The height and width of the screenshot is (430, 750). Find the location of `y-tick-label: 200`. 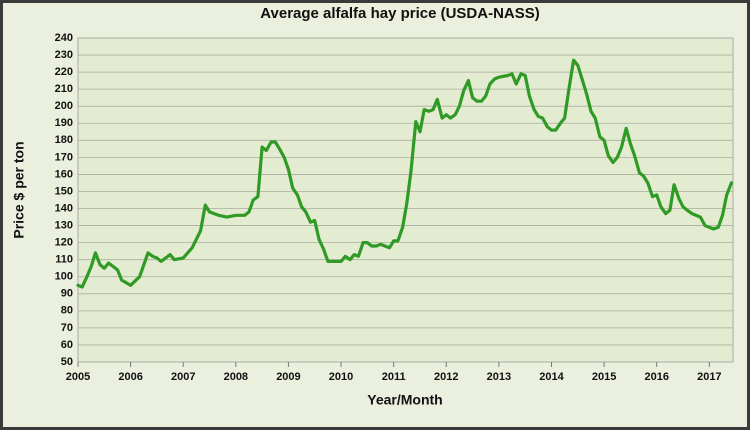

y-tick-label: 200 is located at coordinates (64, 106).